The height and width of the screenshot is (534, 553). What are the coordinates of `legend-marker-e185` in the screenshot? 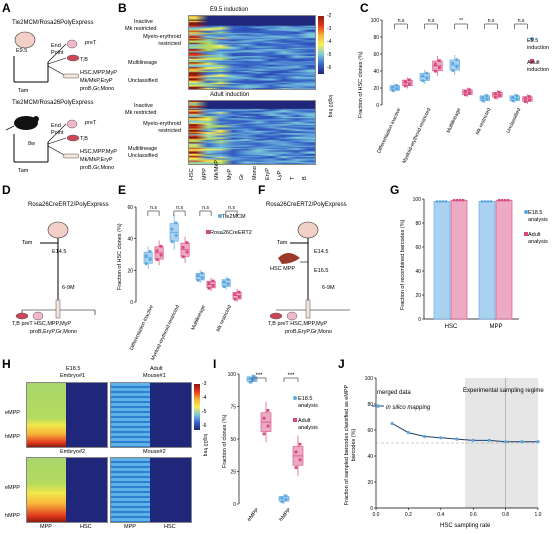 It's located at (295, 398).